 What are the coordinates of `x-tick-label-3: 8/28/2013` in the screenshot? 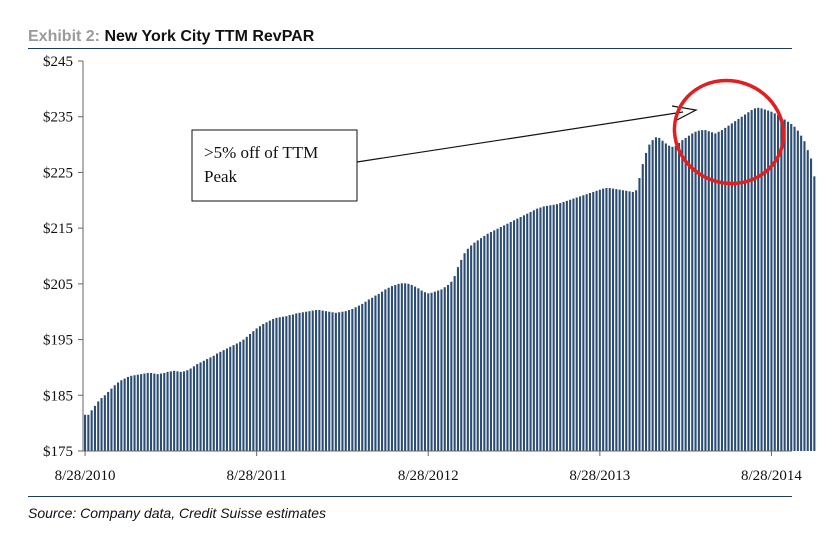 It's located at (599, 476).